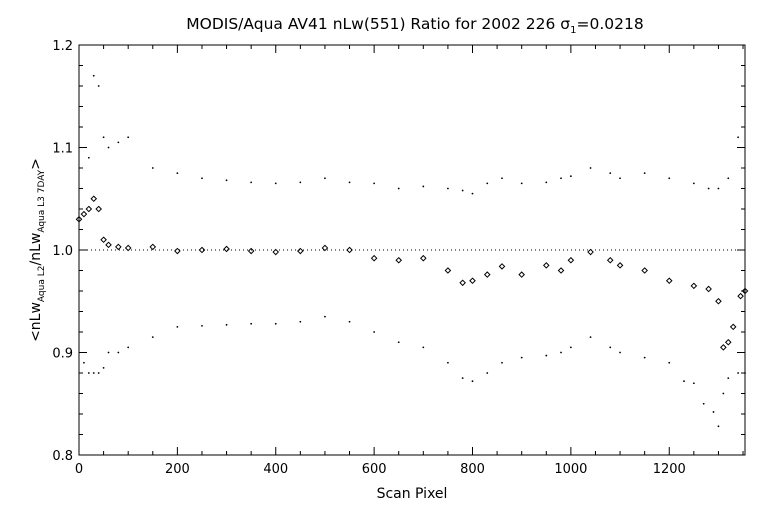 This screenshot has height=512, width=768. I want to click on y-tick-label: 0.8, so click(62, 456).